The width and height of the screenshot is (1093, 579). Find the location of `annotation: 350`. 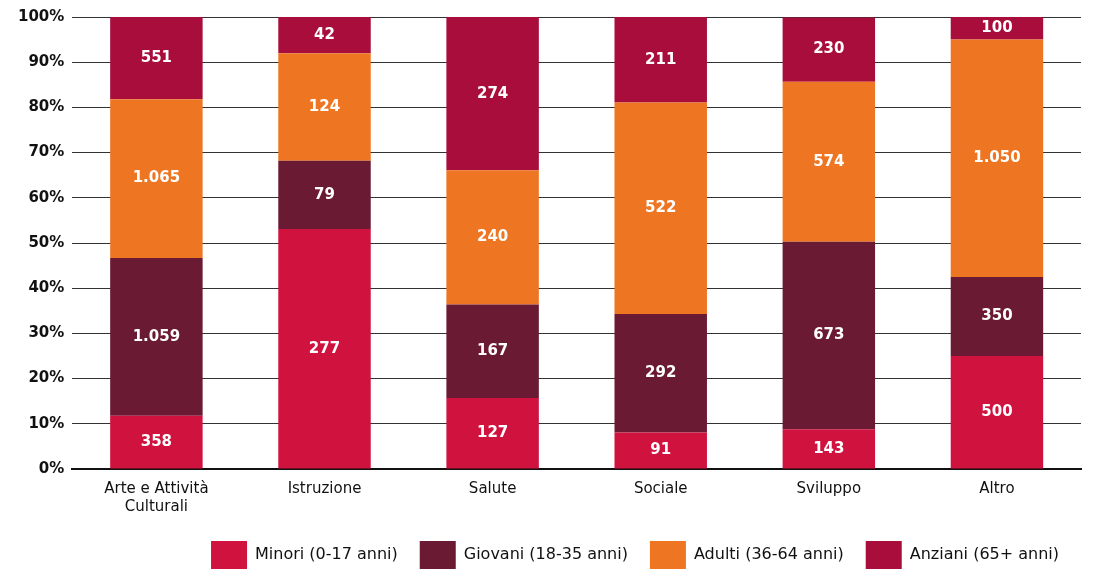

annotation: 350 is located at coordinates (997, 315).